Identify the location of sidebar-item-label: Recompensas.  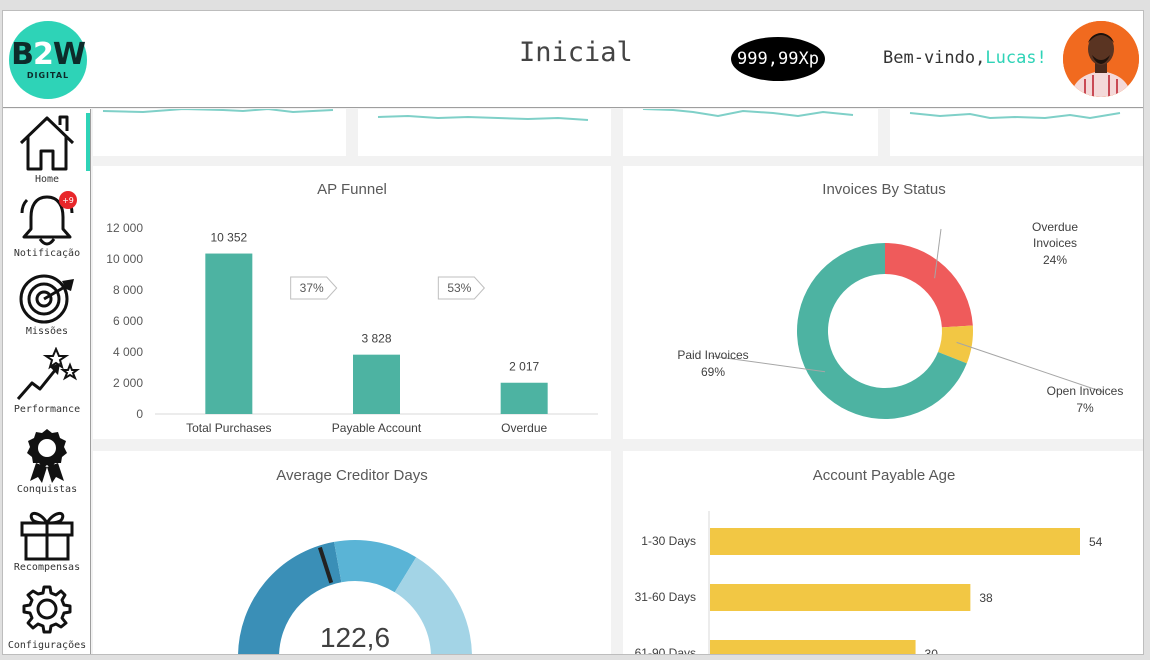
(47, 567).